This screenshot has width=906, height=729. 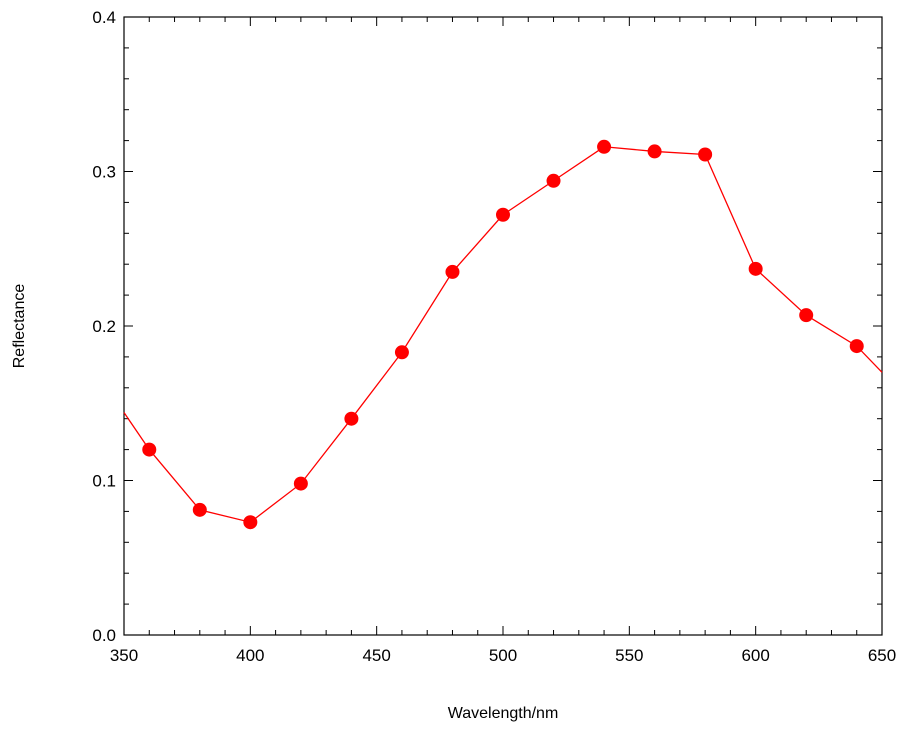 What do you see at coordinates (104, 481) in the screenshot?
I see `y-tick-label: 0.1` at bounding box center [104, 481].